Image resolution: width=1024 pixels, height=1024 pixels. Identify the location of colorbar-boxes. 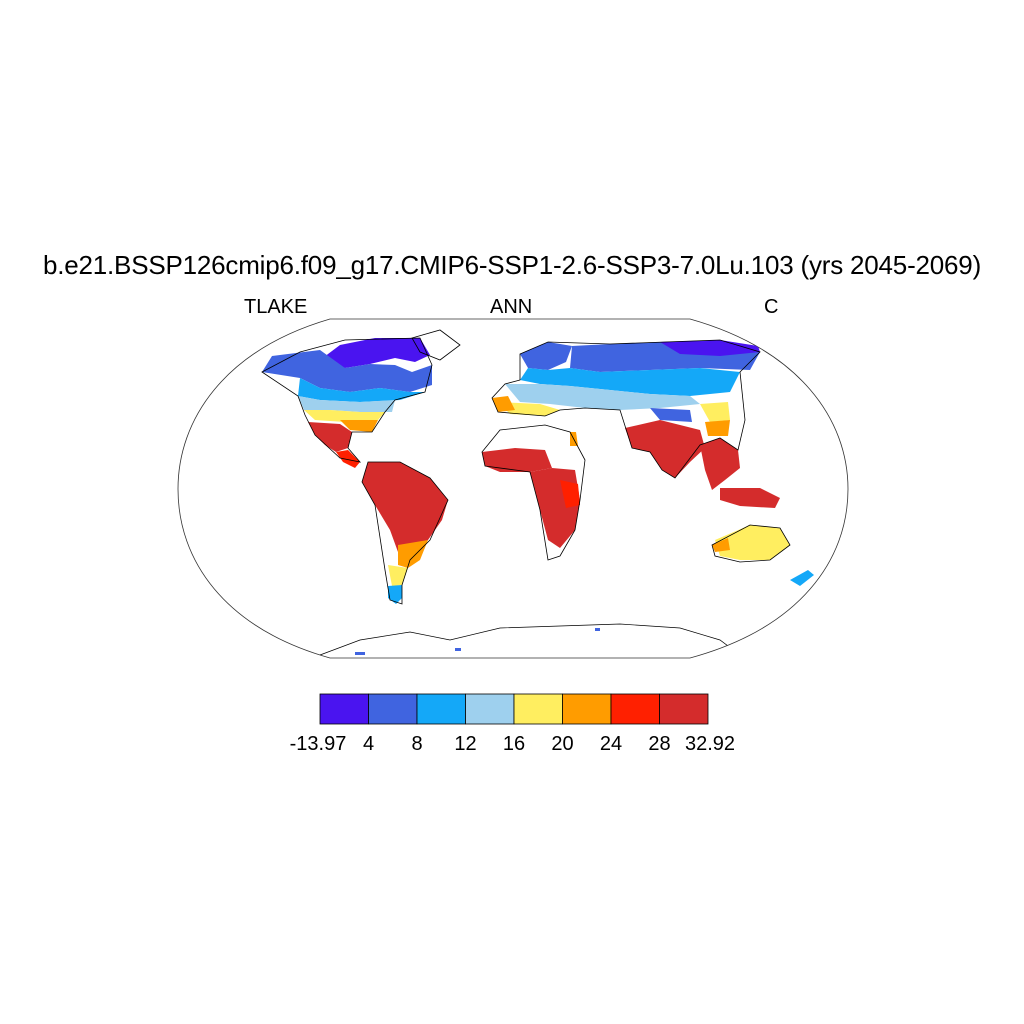
(514, 709).